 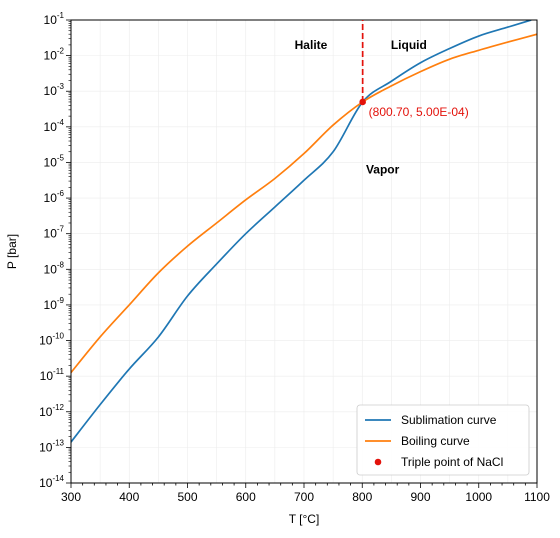 I want to click on annotations: (800.70, 5.00E-04) Halite Liquid Vapor, so click(x=382, y=98).